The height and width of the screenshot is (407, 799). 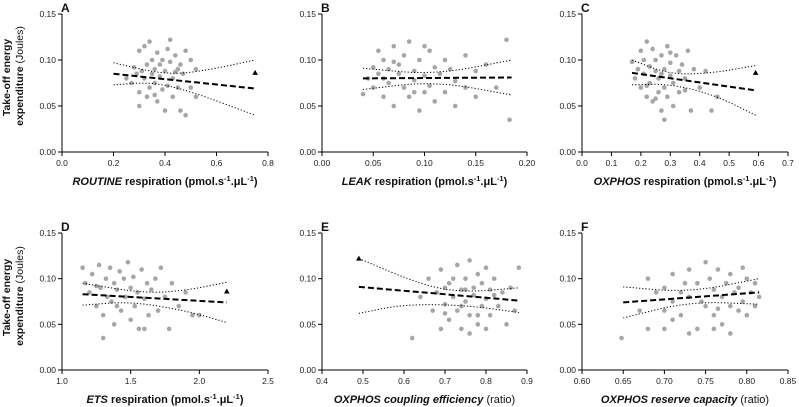 I want to click on x-tick-label: 0.5, so click(x=729, y=163).